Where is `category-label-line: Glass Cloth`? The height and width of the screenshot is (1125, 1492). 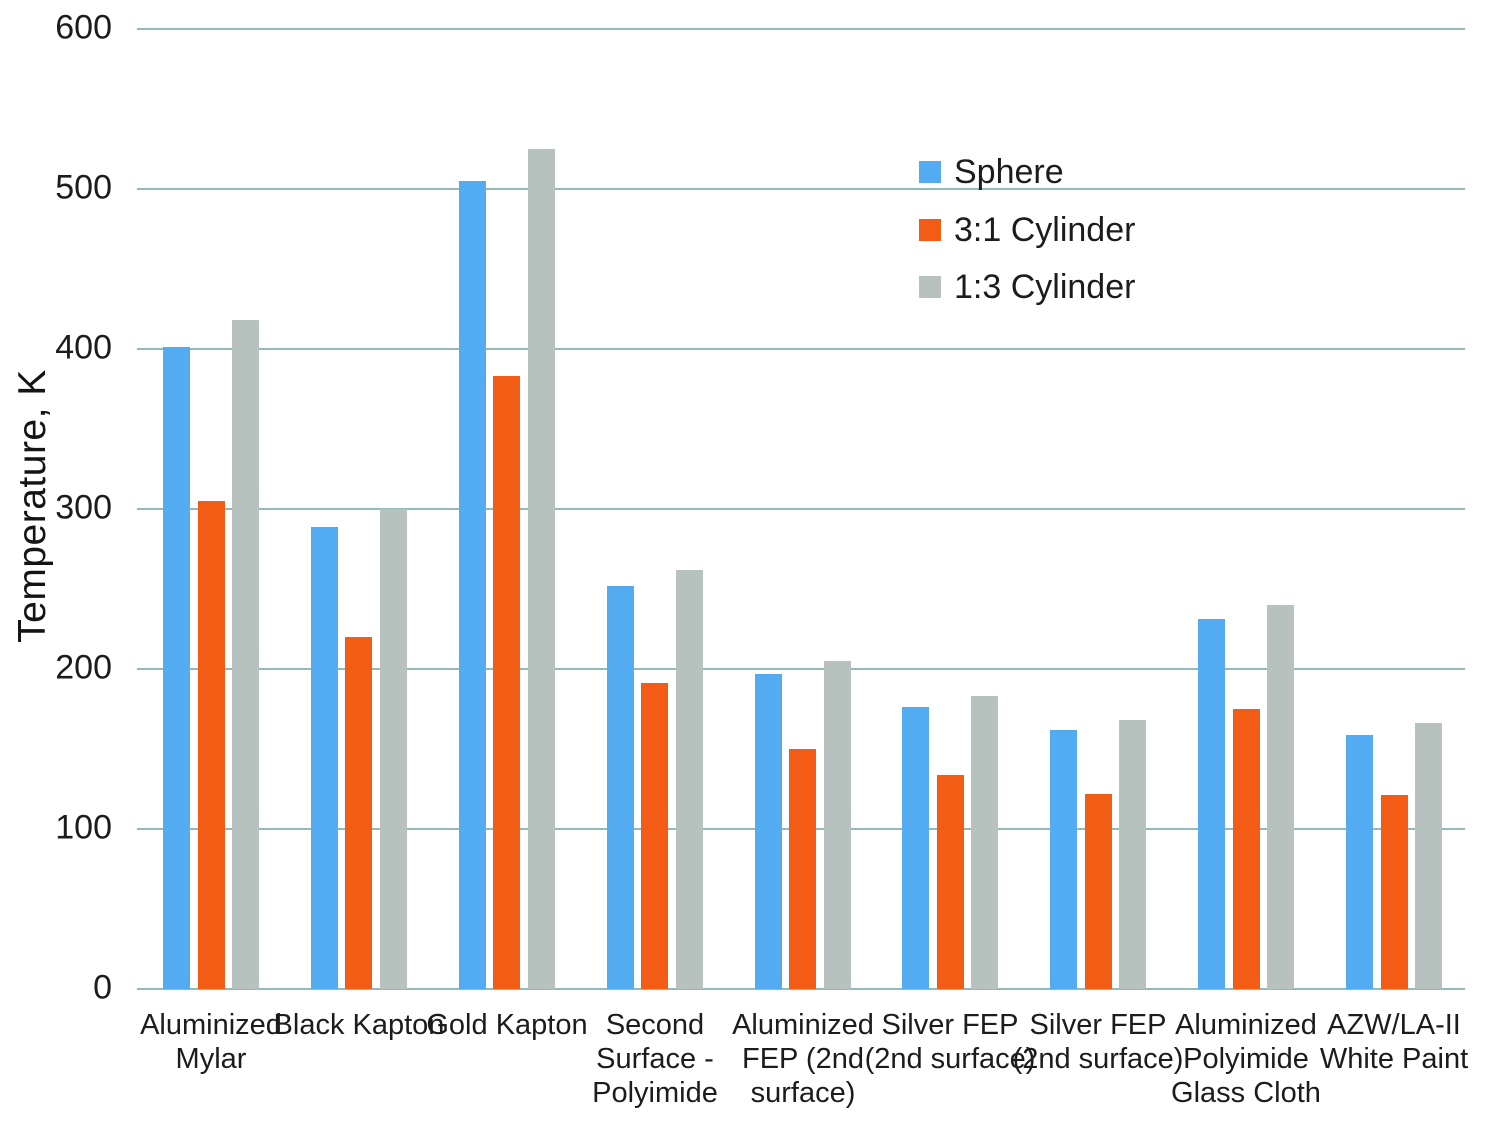
category-label-line: Glass Cloth is located at coordinates (1246, 1093).